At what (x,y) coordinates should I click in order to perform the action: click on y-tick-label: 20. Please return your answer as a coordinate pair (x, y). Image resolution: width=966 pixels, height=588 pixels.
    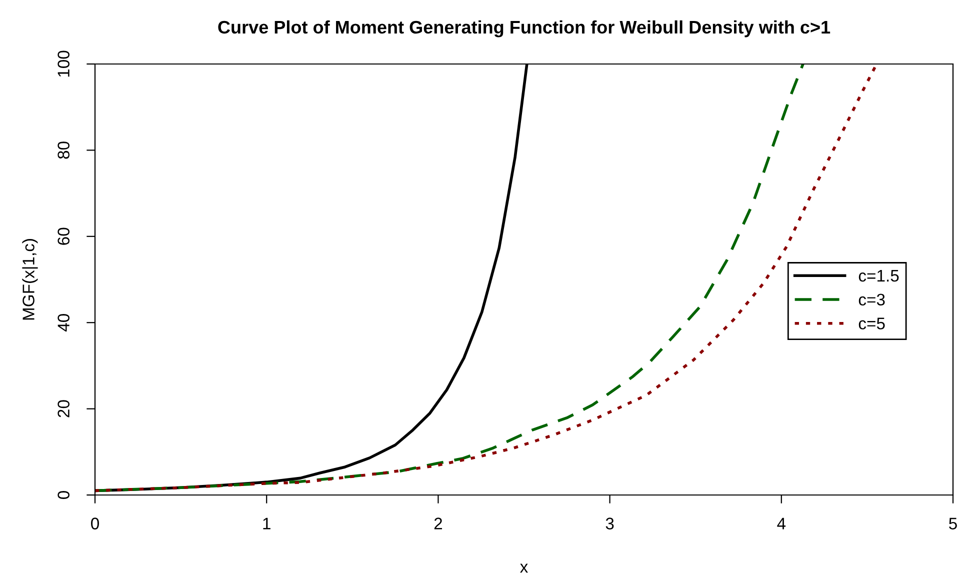
    Looking at the image, I should click on (64, 409).